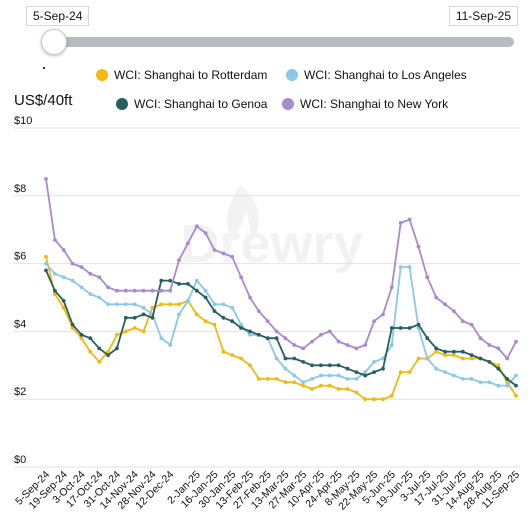 The width and height of the screenshot is (532, 532). What do you see at coordinates (191, 104) in the screenshot?
I see `legend-item-genoa: WCI: Shanghai to Genoa` at bounding box center [191, 104].